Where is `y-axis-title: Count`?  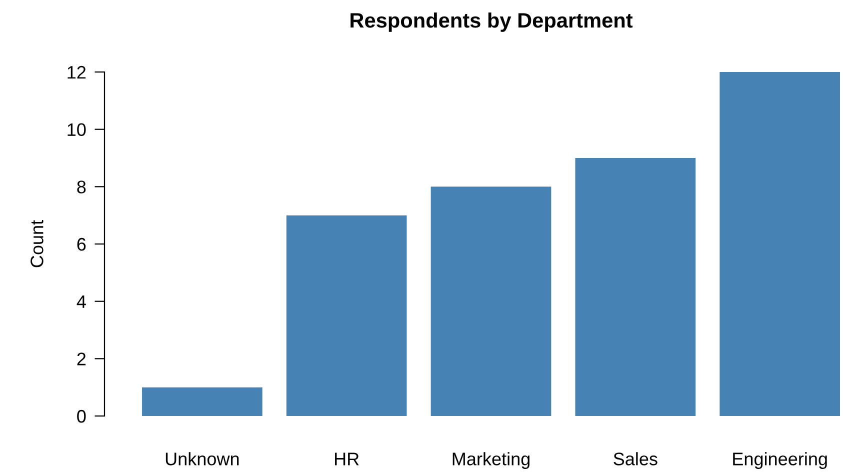 y-axis-title: Count is located at coordinates (37, 244).